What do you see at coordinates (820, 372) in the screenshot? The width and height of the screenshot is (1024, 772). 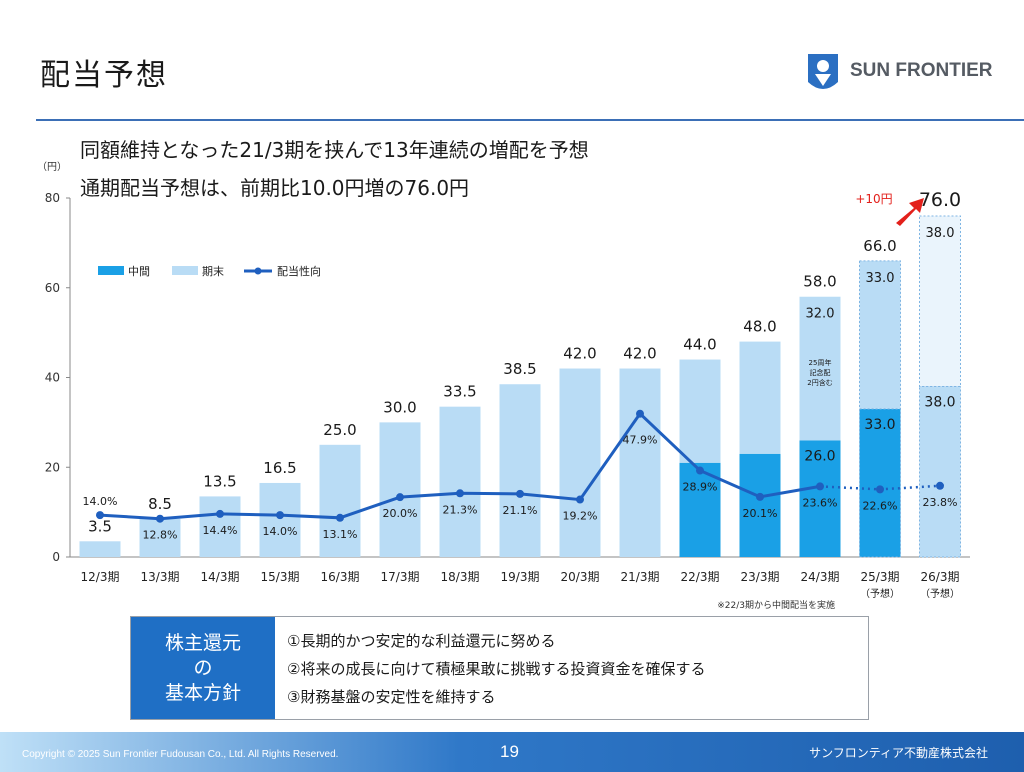 I see `anniversary-note: 記念配` at bounding box center [820, 372].